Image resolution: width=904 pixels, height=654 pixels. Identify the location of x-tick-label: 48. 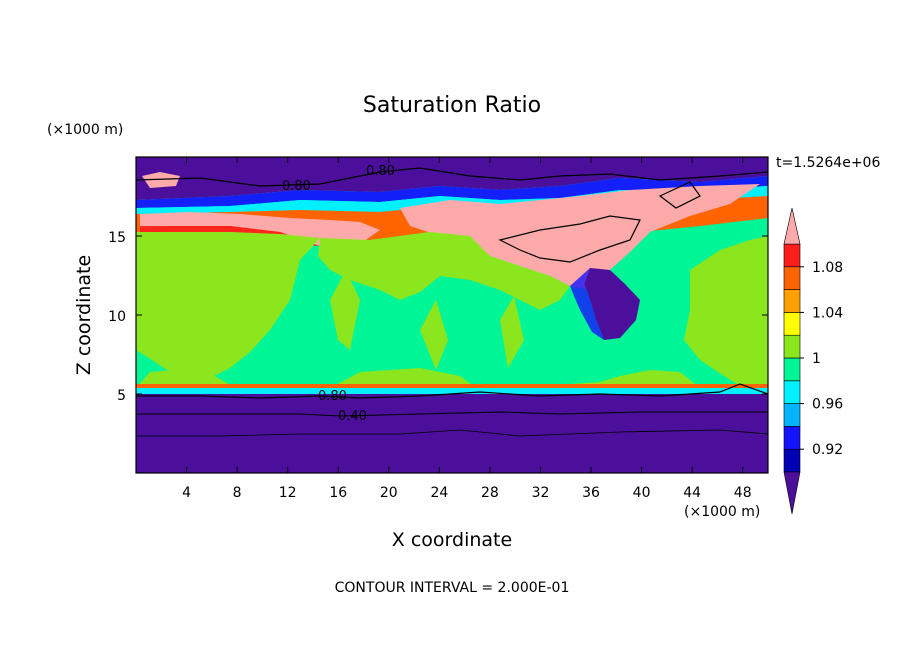
(743, 493).